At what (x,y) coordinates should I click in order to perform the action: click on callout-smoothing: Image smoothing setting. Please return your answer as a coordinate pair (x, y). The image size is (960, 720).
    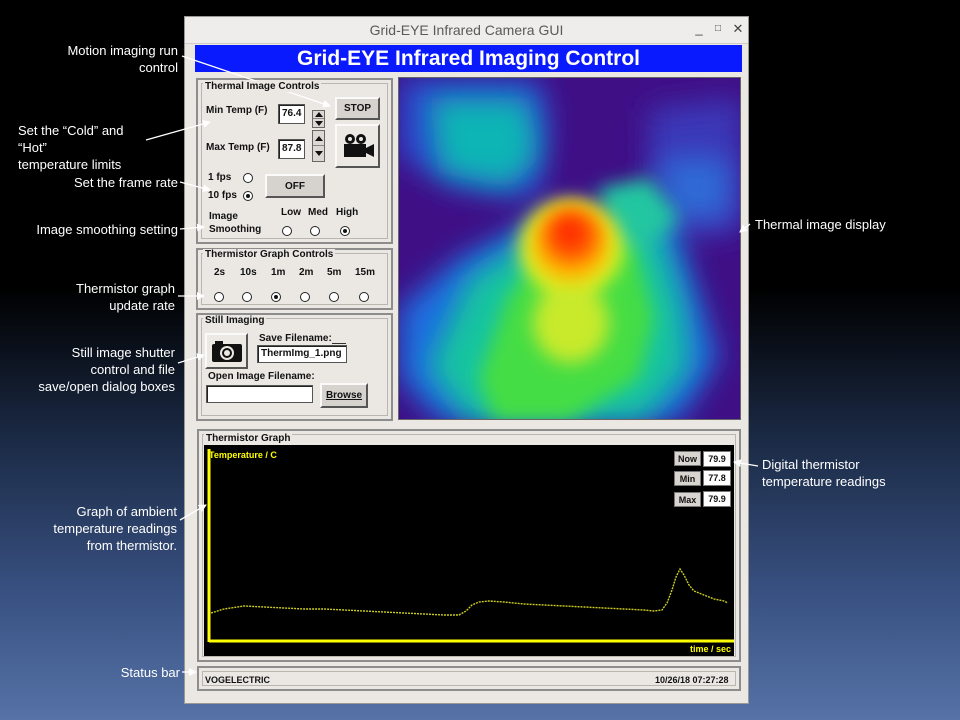
    Looking at the image, I should click on (107, 229).